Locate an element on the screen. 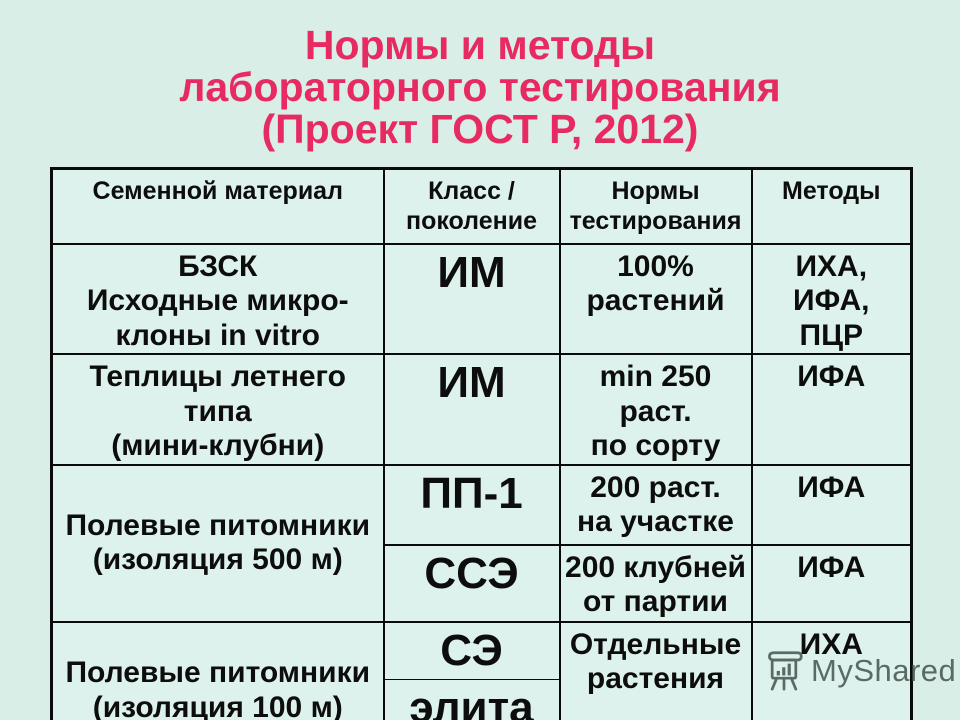 The image size is (960, 720). cell-methods-ifa-1: ИФА is located at coordinates (831, 409).